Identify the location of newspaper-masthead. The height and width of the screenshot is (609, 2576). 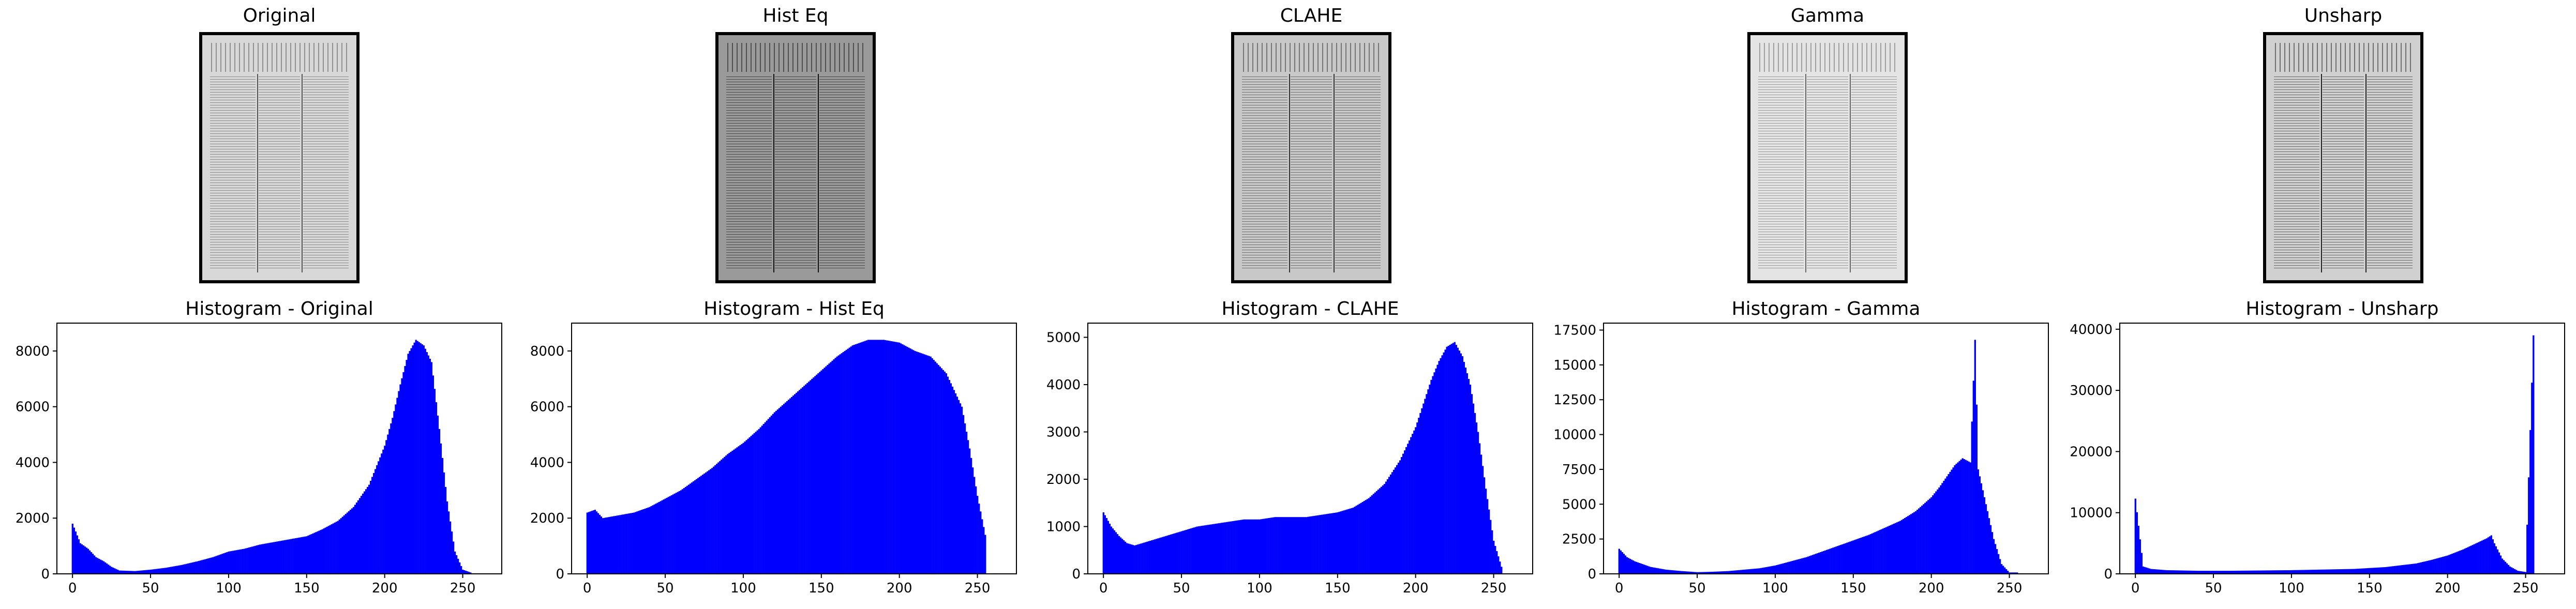
(795, 58).